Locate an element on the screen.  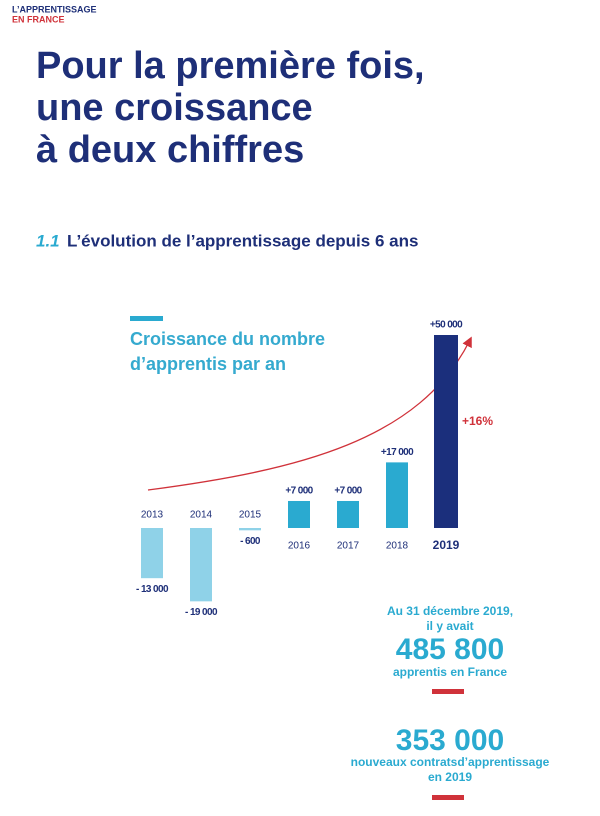
x-tick-label: 2013 is located at coordinates (152, 515).